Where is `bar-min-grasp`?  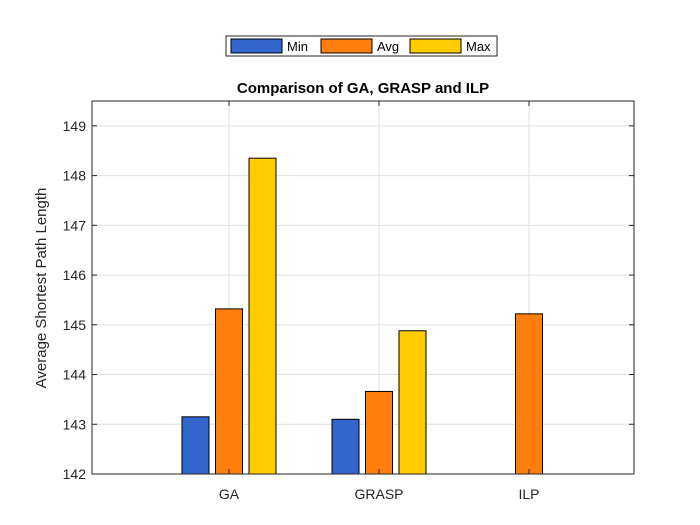 bar-min-grasp is located at coordinates (345, 446).